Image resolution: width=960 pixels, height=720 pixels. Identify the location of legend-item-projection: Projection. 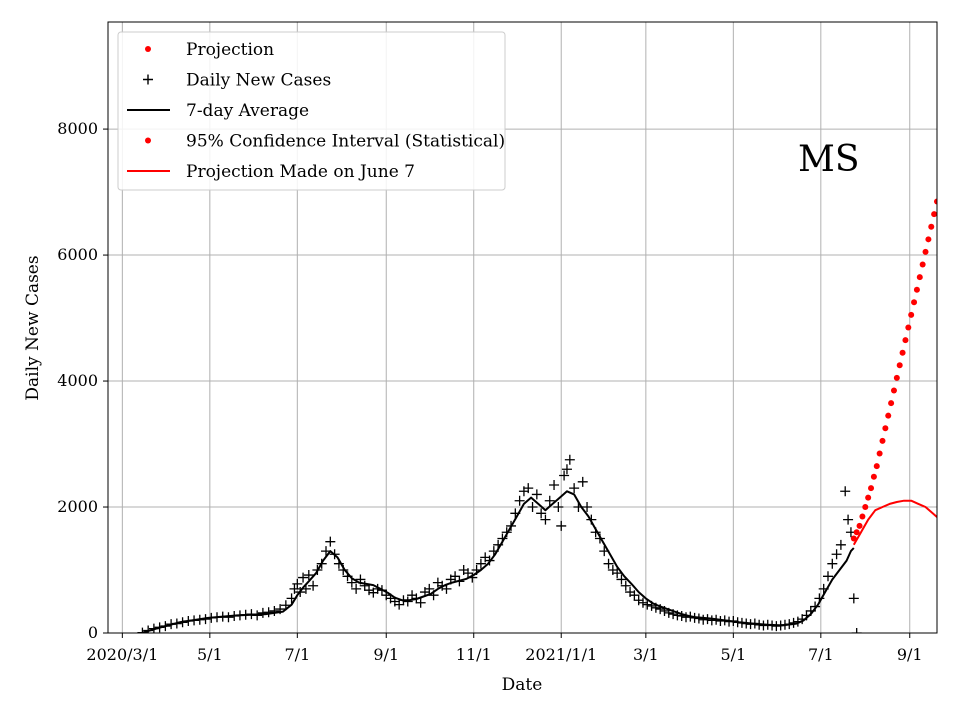
(209, 50).